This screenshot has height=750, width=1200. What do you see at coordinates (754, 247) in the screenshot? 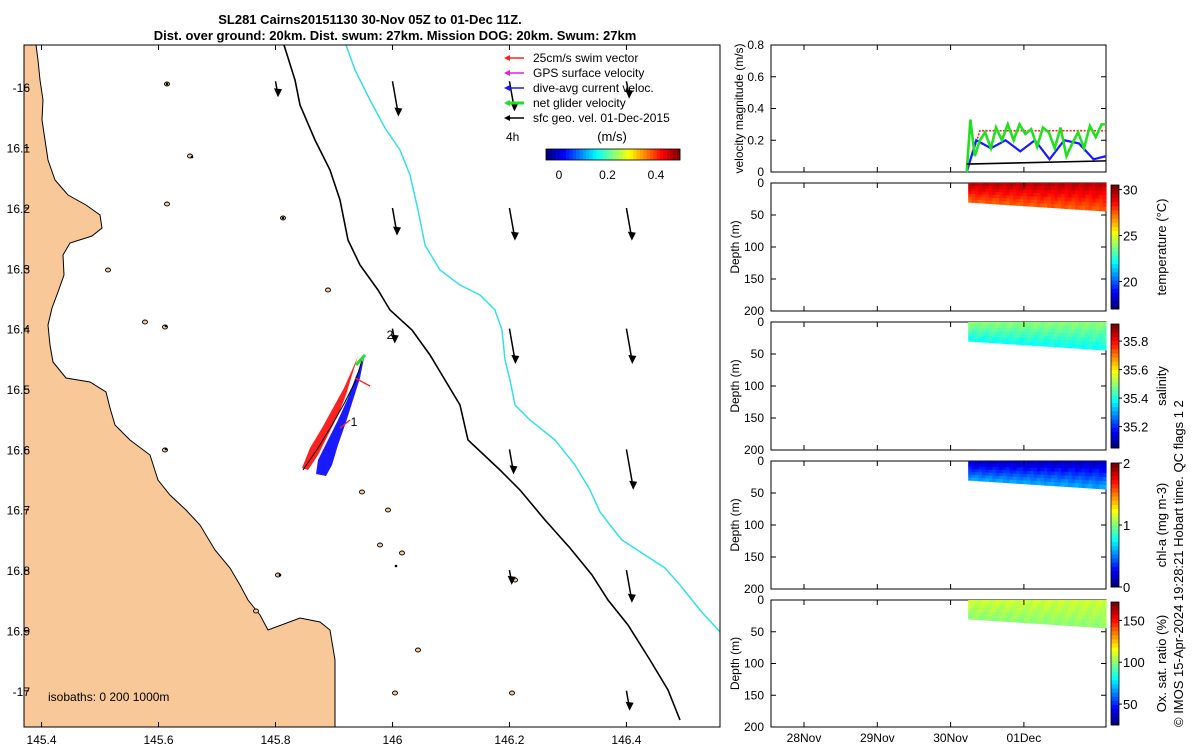
I see `depth-ytick-label: 100` at bounding box center [754, 247].